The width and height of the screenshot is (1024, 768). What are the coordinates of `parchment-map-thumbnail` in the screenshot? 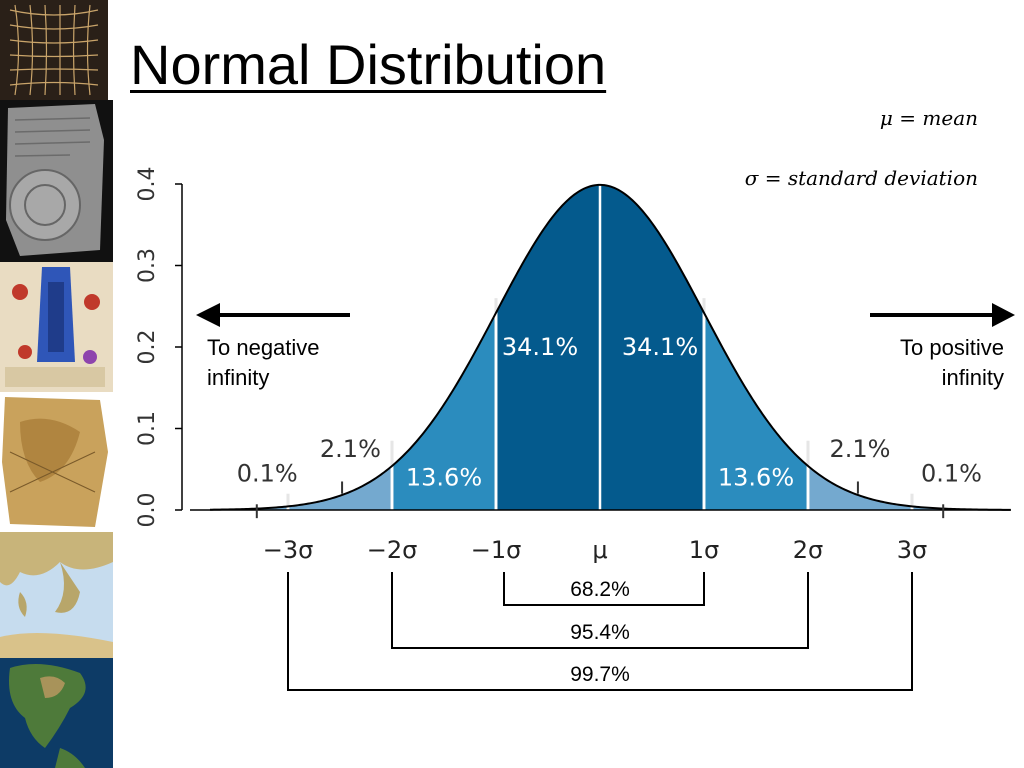 It's located at (56, 462).